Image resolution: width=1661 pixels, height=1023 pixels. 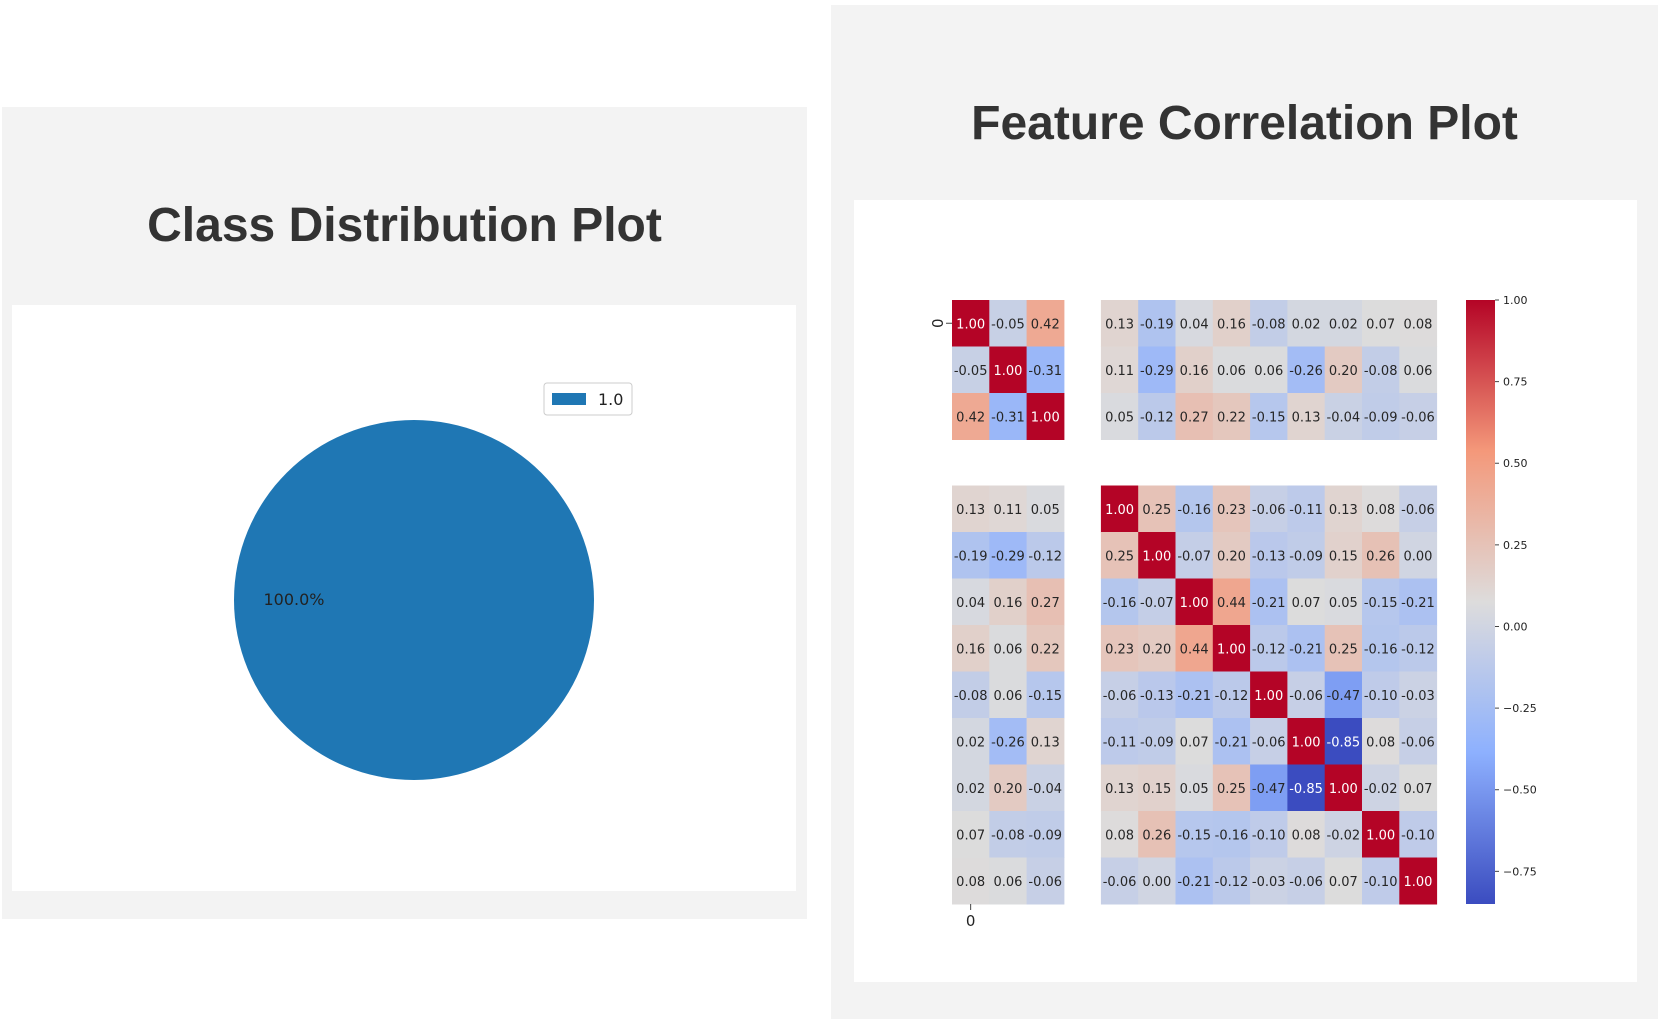 What do you see at coordinates (1008, 556) in the screenshot?
I see `heatmap-cell-label: -0.29` at bounding box center [1008, 556].